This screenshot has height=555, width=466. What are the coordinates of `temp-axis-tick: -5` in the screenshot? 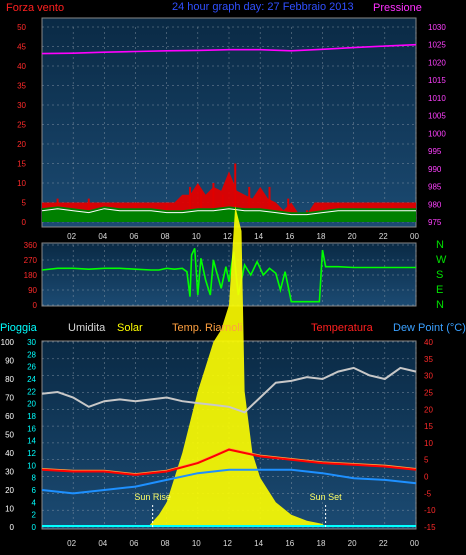 It's located at (428, 493).